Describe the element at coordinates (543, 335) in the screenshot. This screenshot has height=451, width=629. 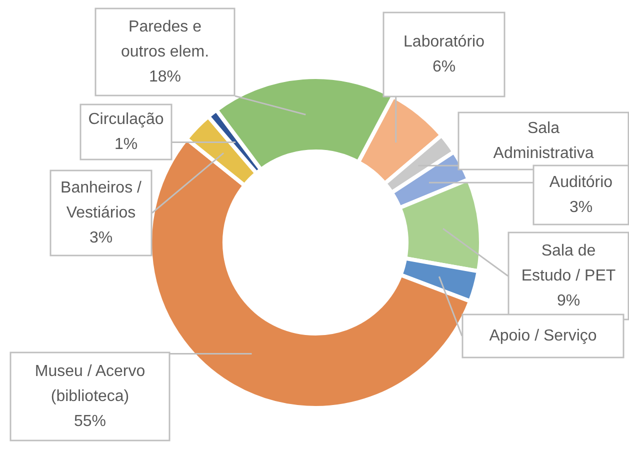
I see `slice-label: Apoio / Serviço` at that location.